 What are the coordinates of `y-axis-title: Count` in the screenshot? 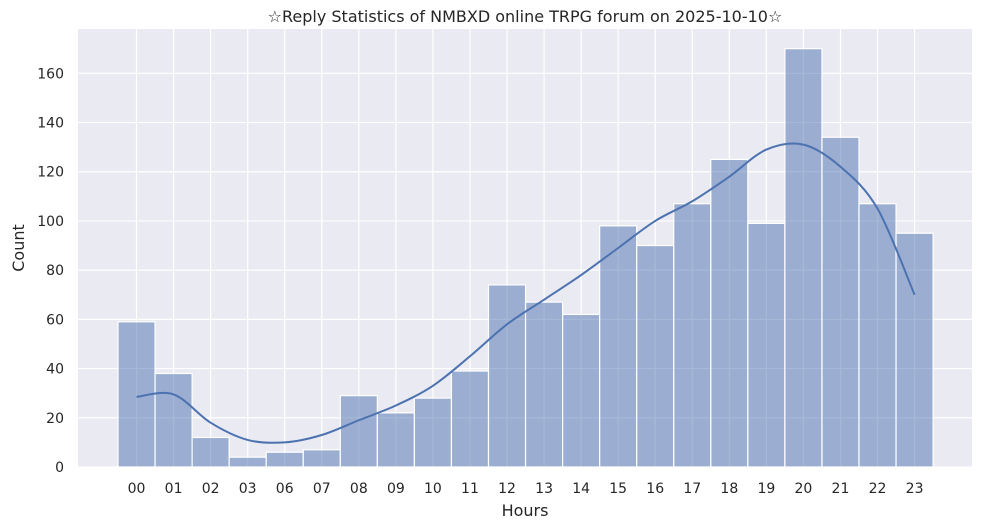 It's located at (18, 248).